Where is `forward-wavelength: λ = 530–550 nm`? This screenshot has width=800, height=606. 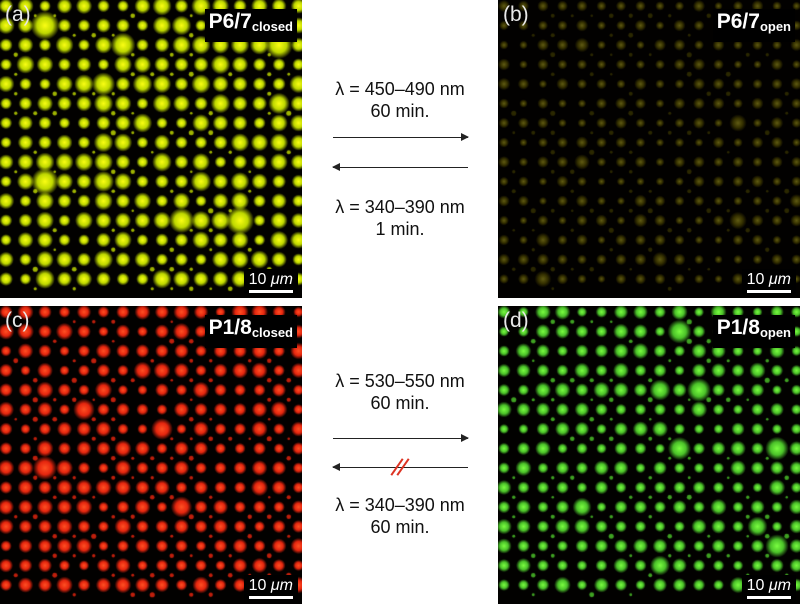
forward-wavelength: λ = 530–550 nm is located at coordinates (400, 381).